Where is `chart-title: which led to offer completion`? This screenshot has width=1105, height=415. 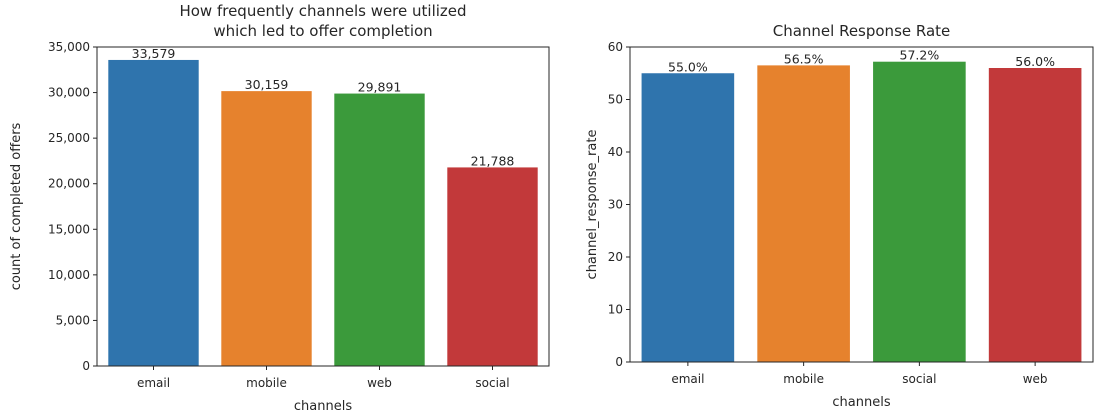
chart-title: which led to offer completion is located at coordinates (322, 31).